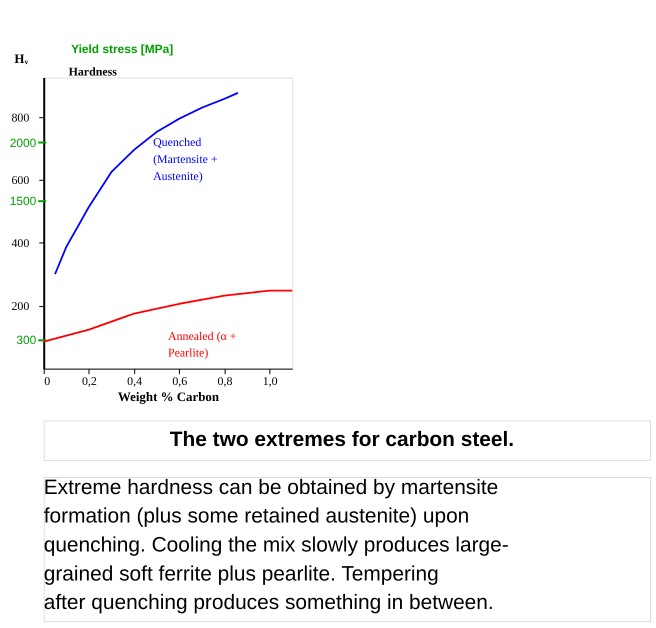 The width and height of the screenshot is (656, 628). Describe the element at coordinates (21, 58) in the screenshot. I see `y-axis-title: Hᵥ` at that location.